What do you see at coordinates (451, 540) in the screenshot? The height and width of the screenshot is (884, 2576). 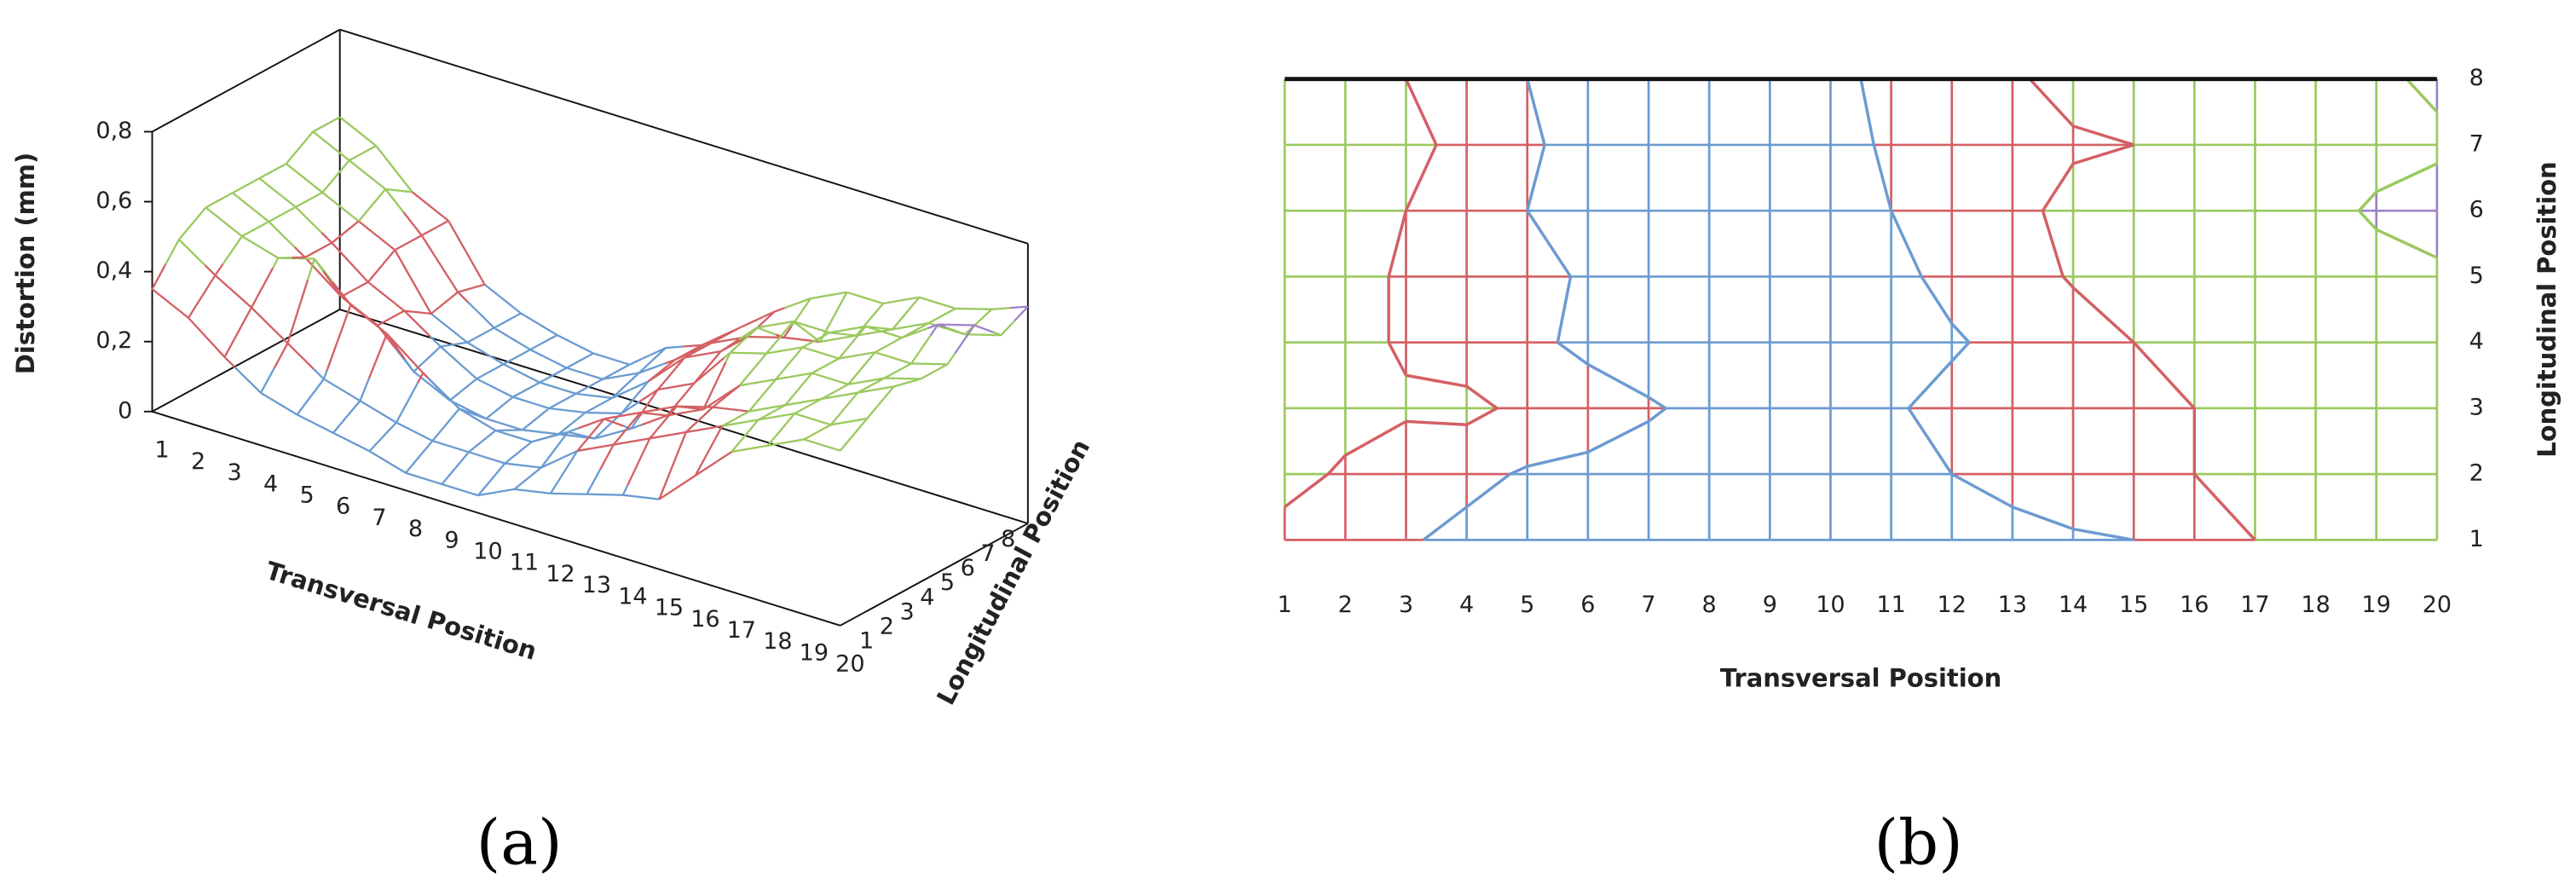 I see `x-tick-label: 9` at bounding box center [451, 540].